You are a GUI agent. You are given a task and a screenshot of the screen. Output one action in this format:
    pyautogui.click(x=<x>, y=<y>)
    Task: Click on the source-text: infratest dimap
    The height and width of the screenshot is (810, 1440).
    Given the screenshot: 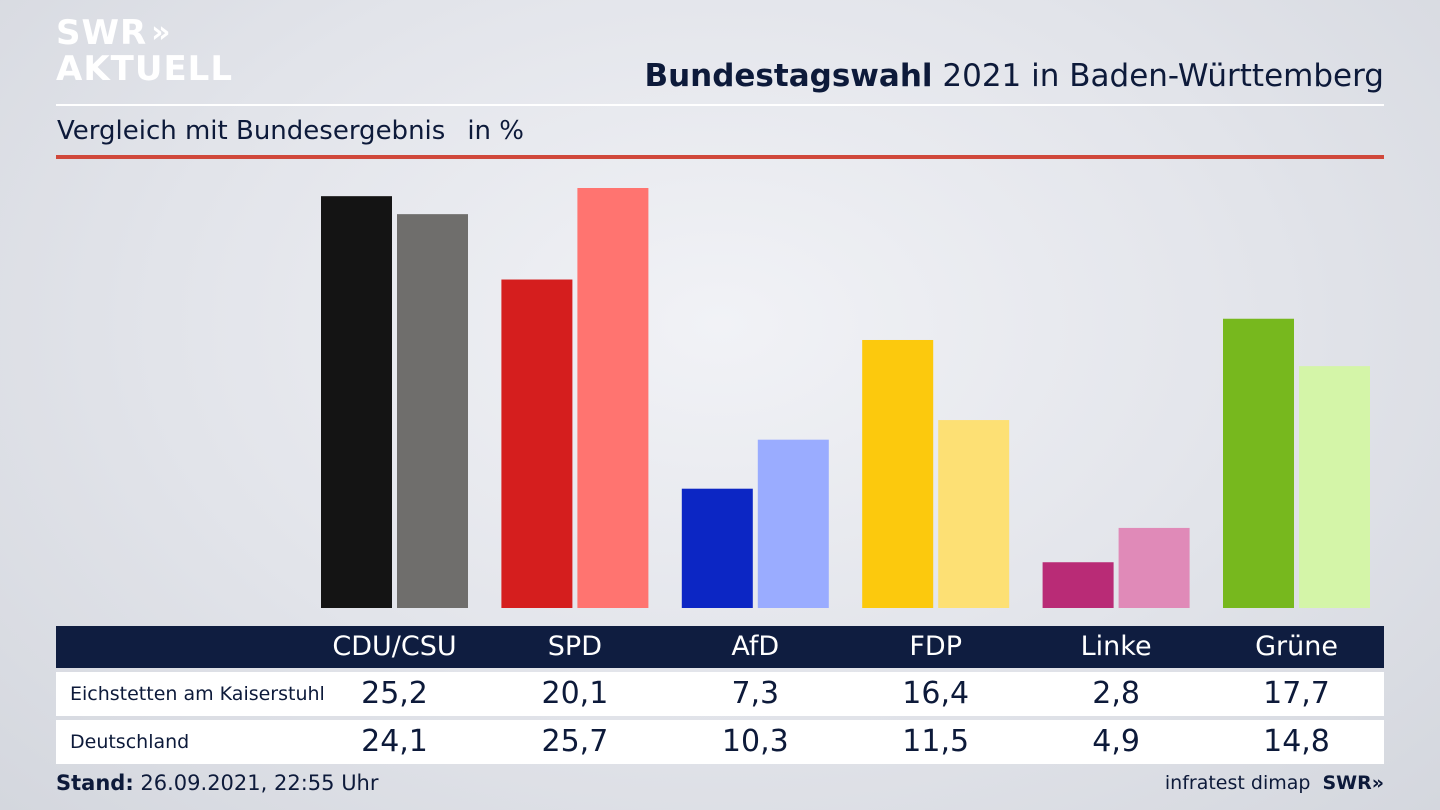 What is the action you would take?
    pyautogui.click(x=1237, y=783)
    